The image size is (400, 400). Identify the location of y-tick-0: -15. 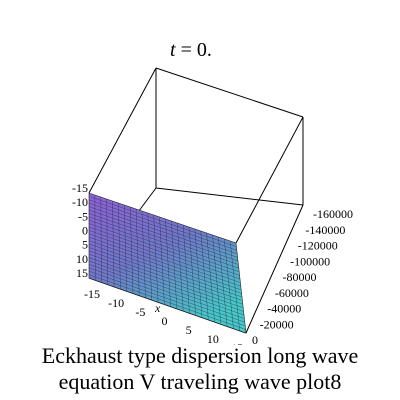
(80, 188).